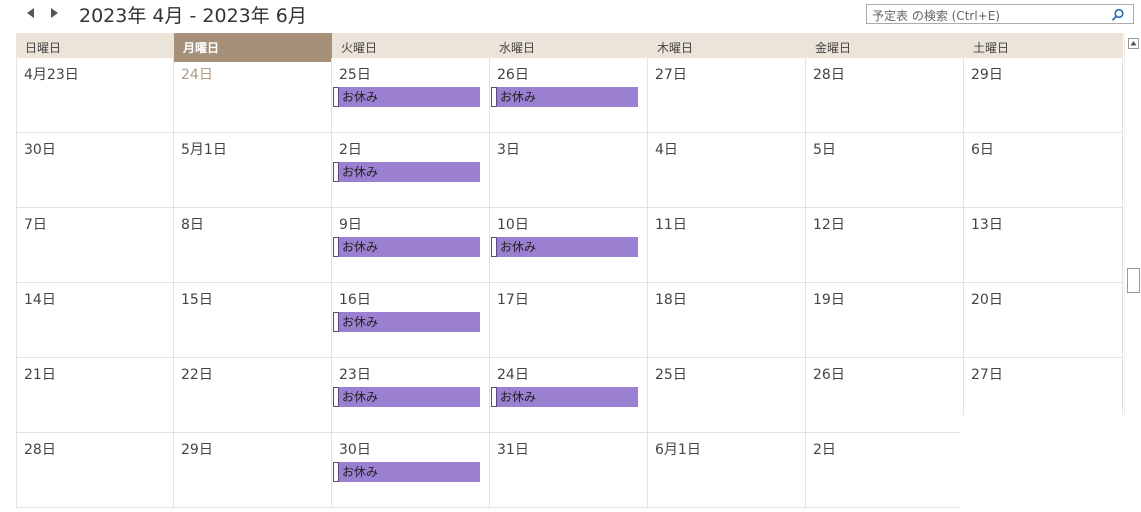  What do you see at coordinates (1043, 170) in the screenshot?
I see `day-cell: 6日` at bounding box center [1043, 170].